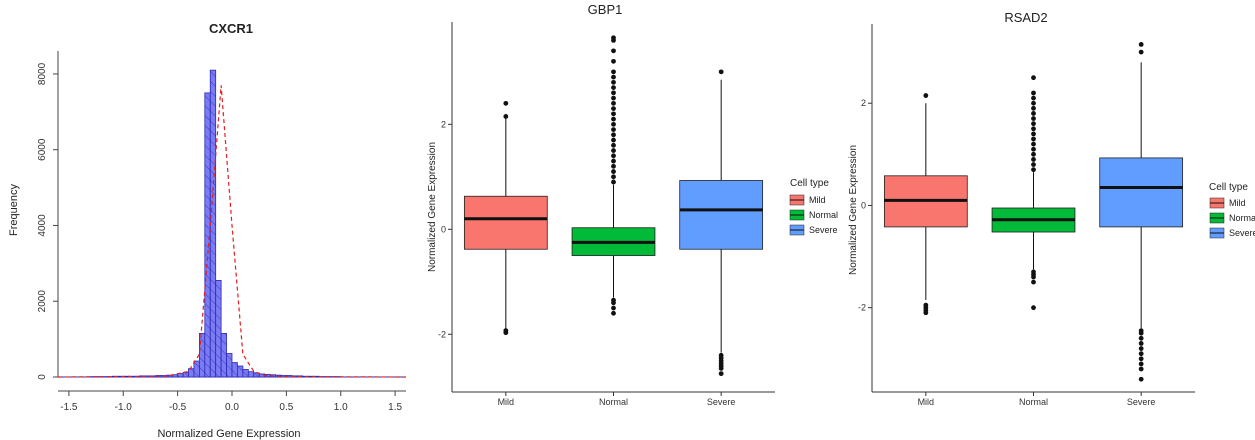 The image size is (1255, 440). I want to click on rsad2-box-mild, so click(925, 204).